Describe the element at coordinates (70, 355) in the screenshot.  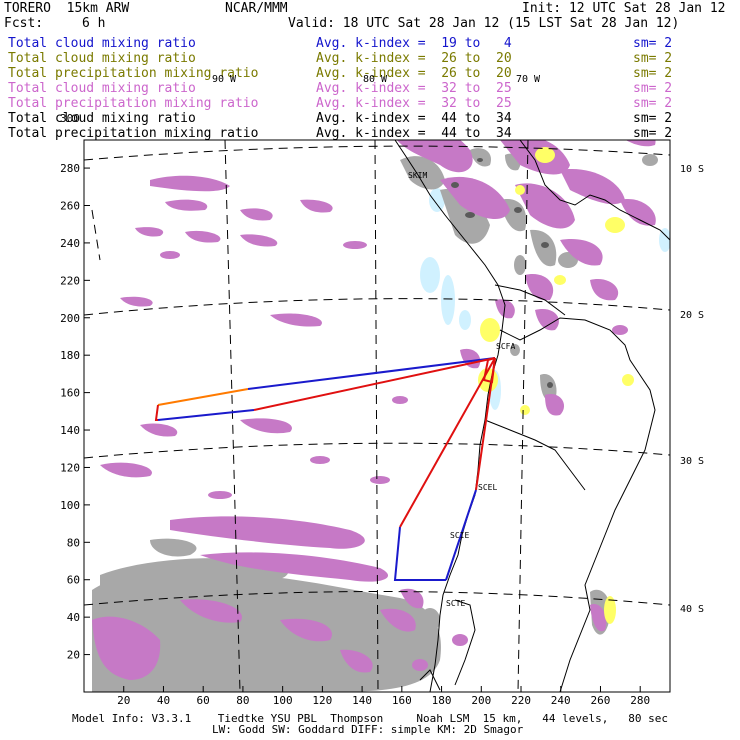
I see `y-tick-label: 180` at that location.